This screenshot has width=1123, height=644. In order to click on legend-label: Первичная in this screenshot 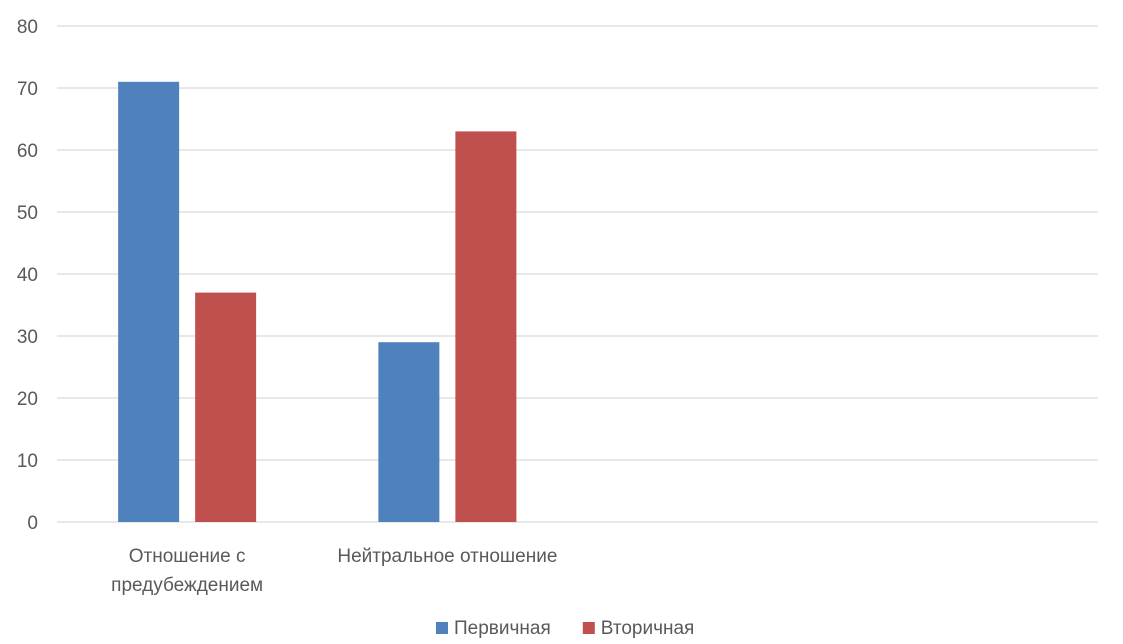, I will do `click(502, 628)`.